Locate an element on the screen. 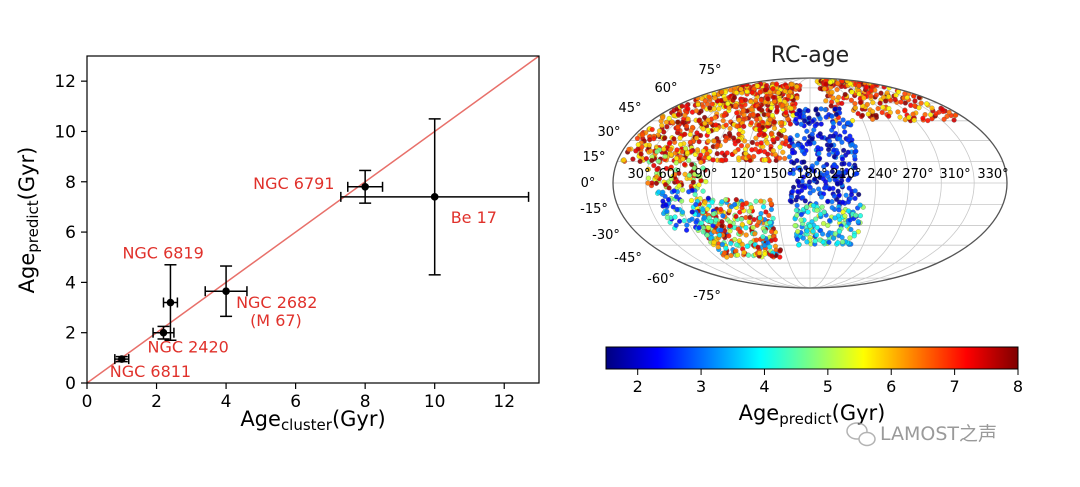  colorbar-ticks: 2 3 4 5 6 7 8 is located at coordinates (828, 382).